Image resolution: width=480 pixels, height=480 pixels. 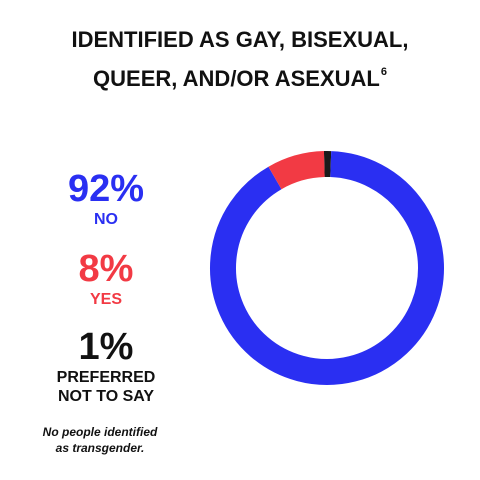 What do you see at coordinates (100, 432) in the screenshot?
I see `footnote-line-1: No people identified` at bounding box center [100, 432].